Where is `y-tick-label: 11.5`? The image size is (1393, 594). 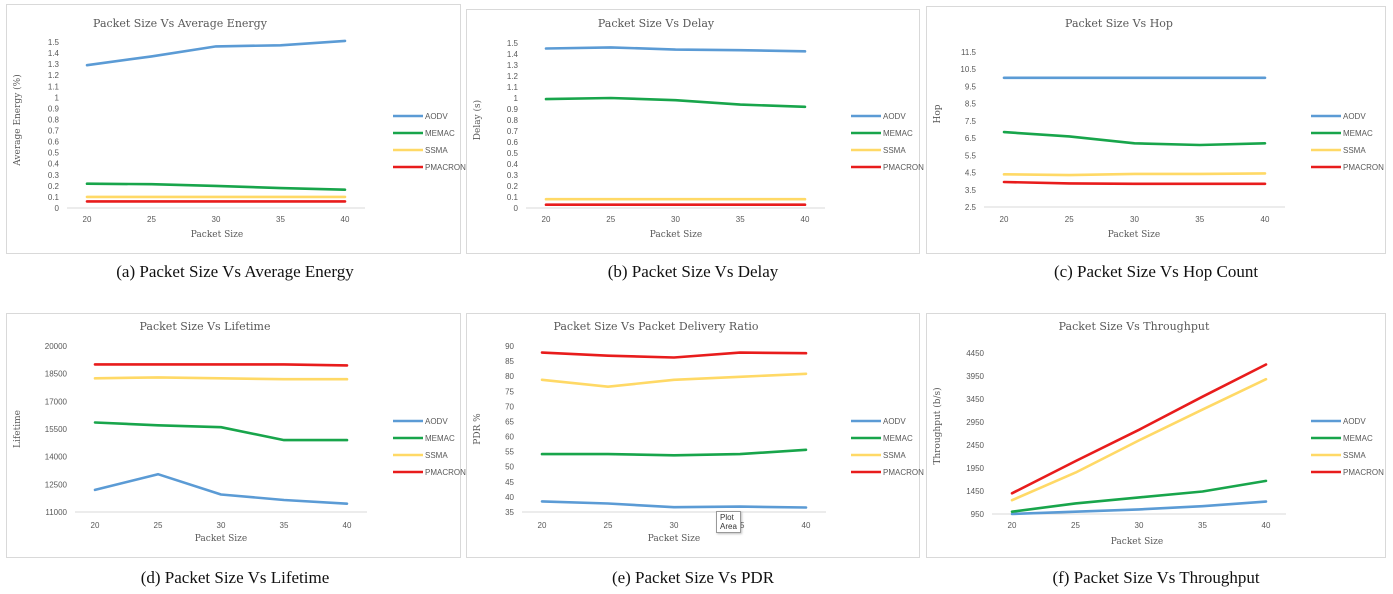
y-tick-label: 11.5 is located at coordinates (969, 52).